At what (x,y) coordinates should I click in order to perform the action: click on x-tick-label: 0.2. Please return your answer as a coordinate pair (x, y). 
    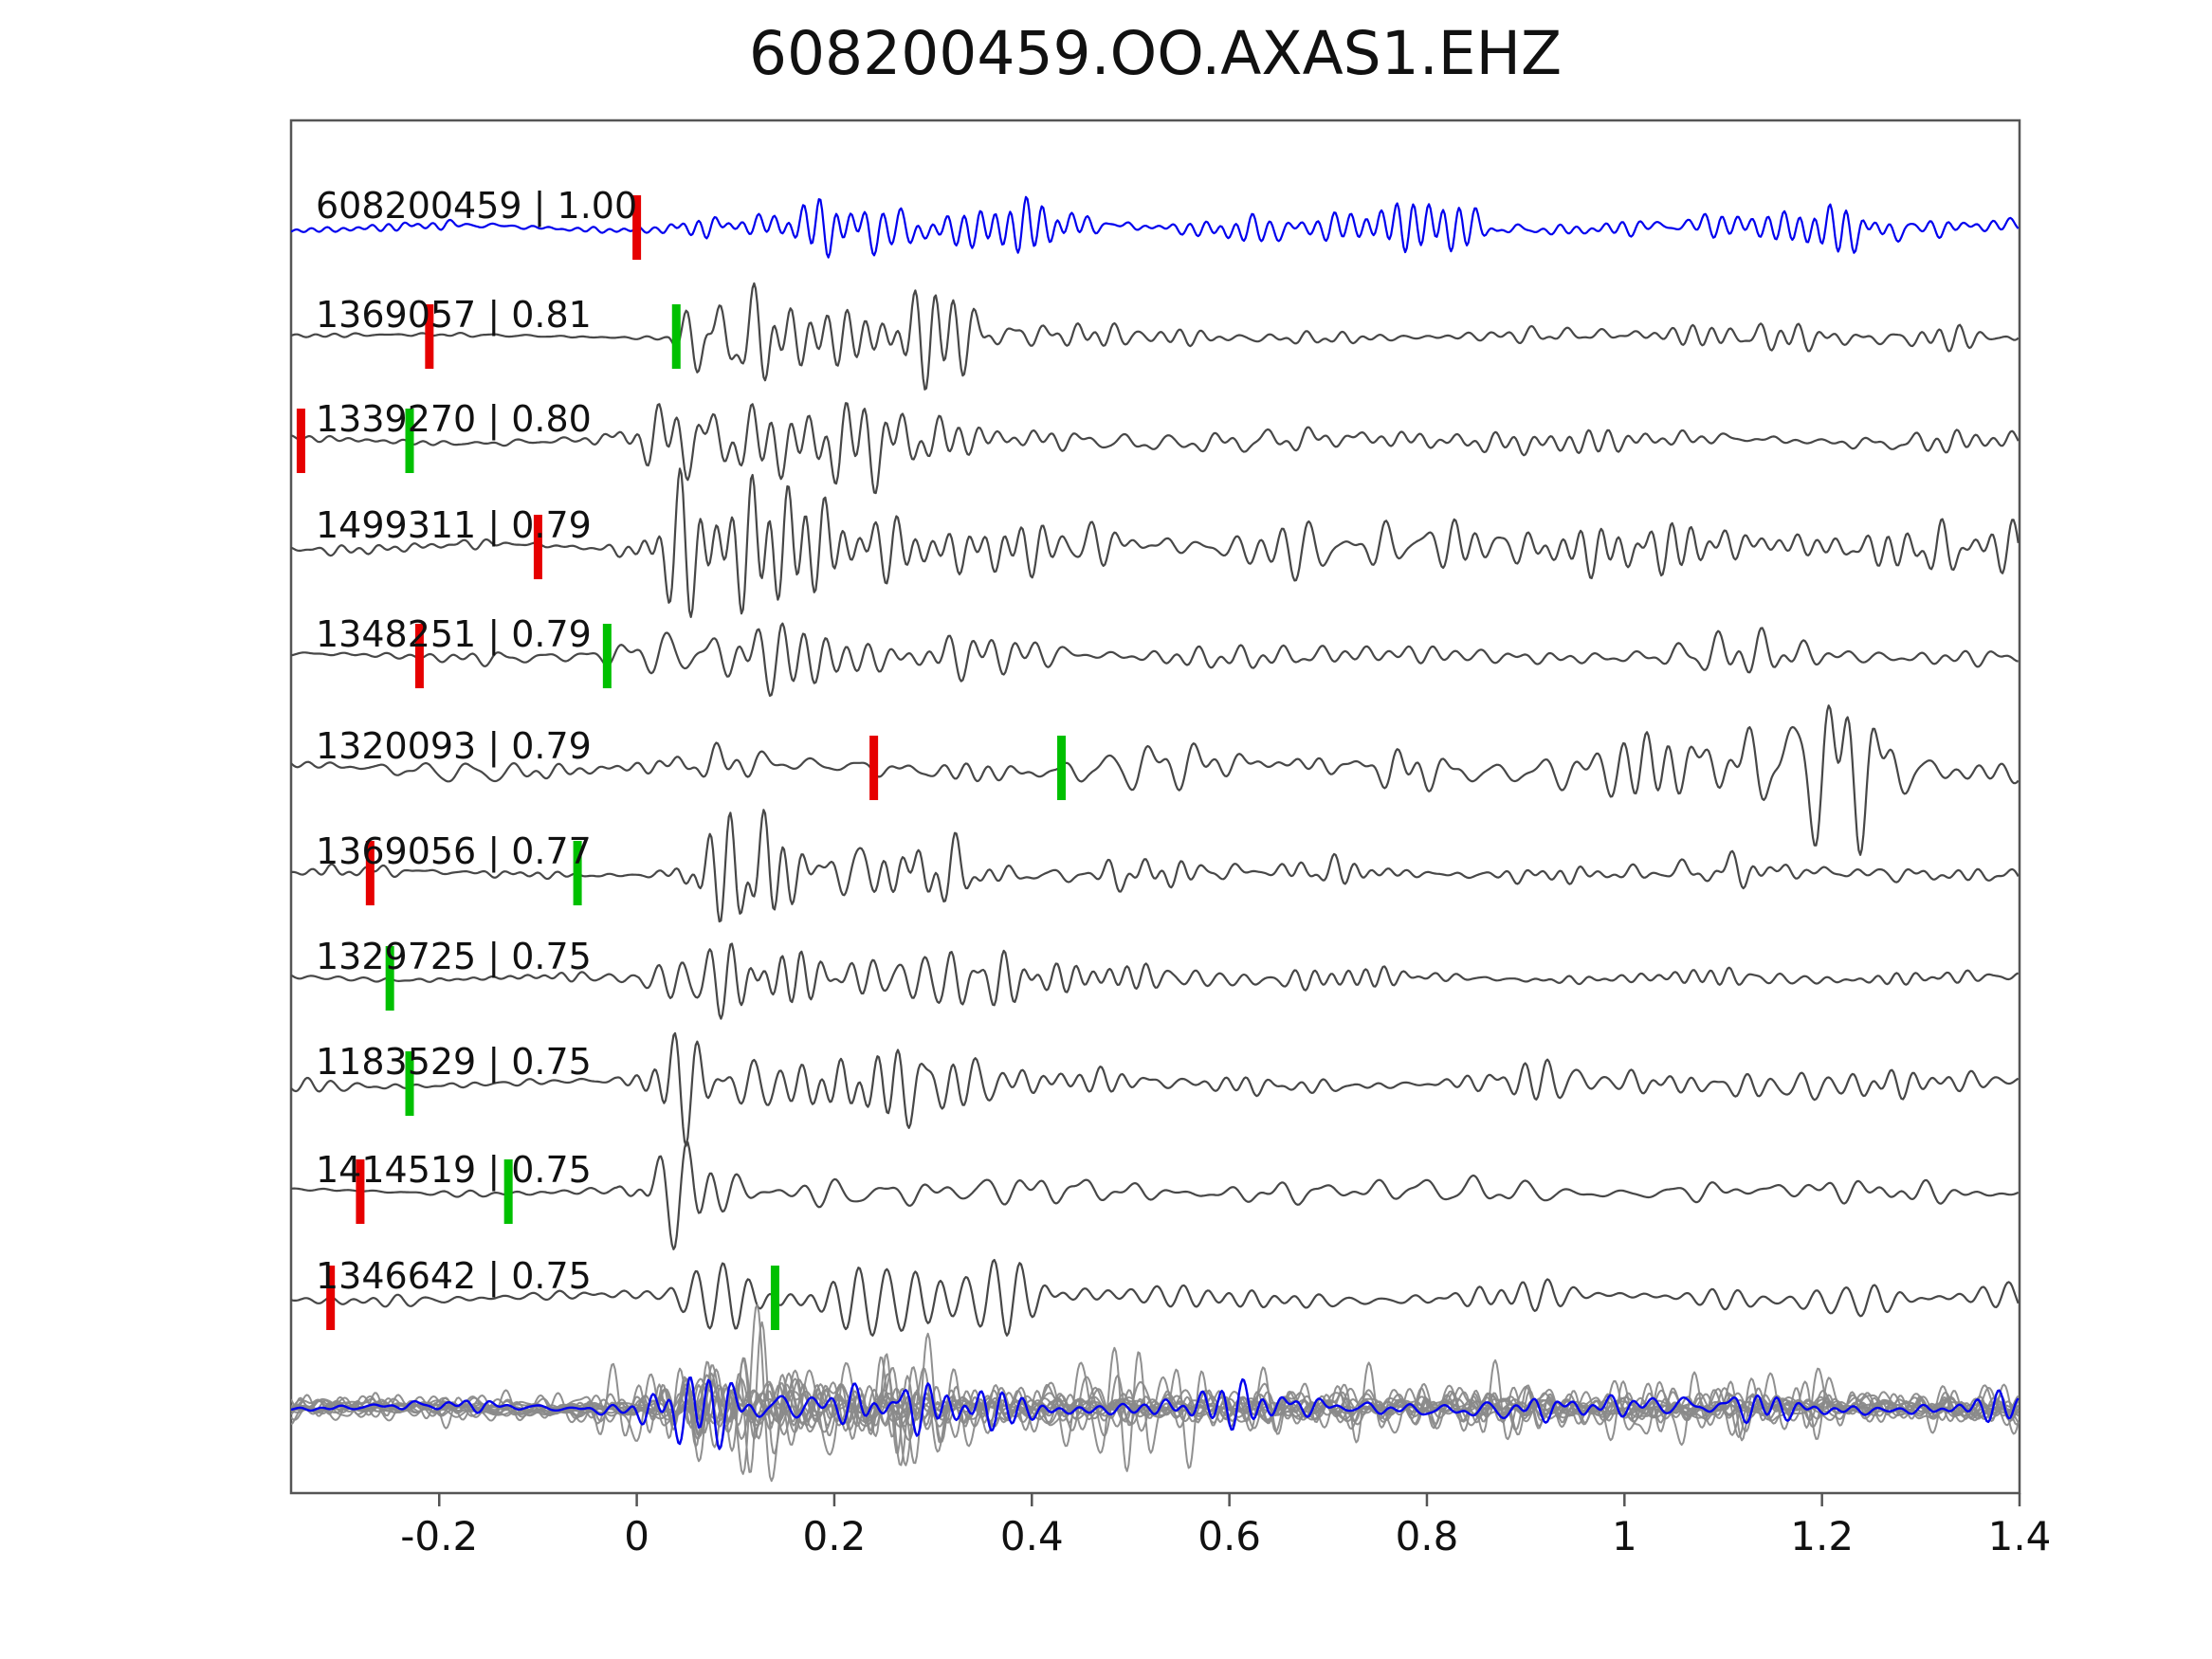
    Looking at the image, I should click on (835, 1536).